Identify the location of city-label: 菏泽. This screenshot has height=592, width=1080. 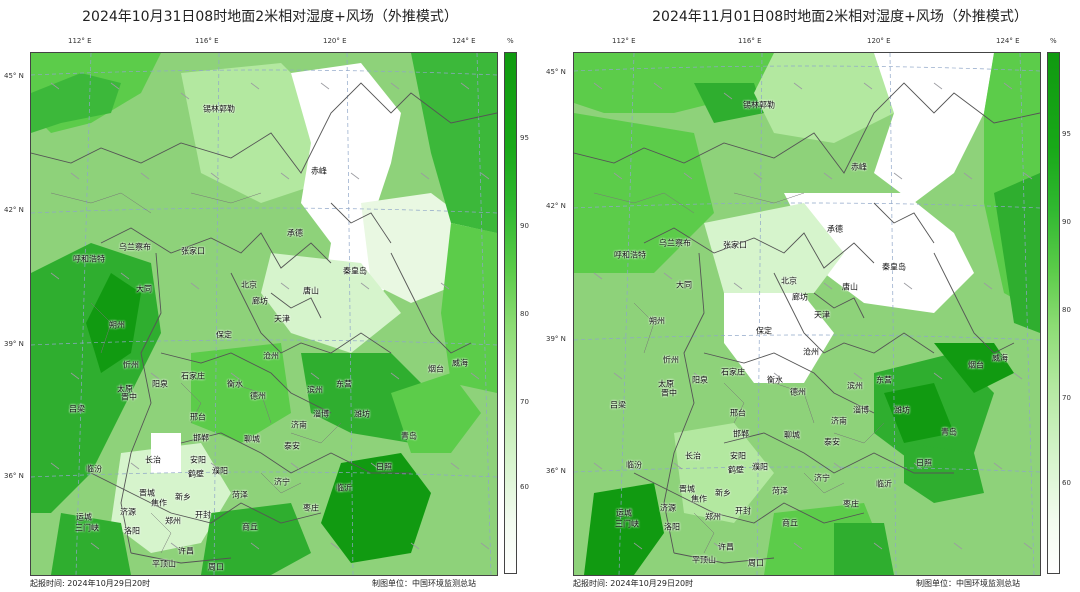
(240, 495).